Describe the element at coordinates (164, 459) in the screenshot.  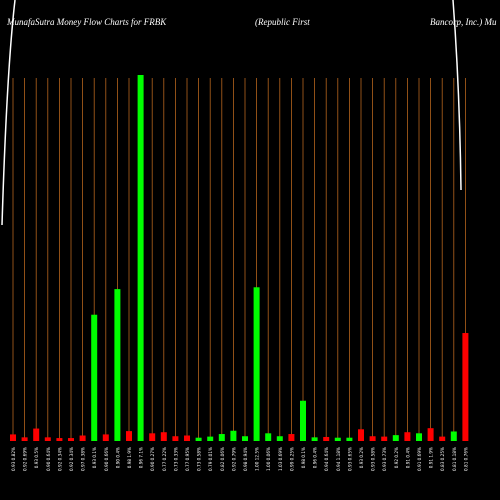
I see `x-tick-label: 0.77 0.22%` at that location.